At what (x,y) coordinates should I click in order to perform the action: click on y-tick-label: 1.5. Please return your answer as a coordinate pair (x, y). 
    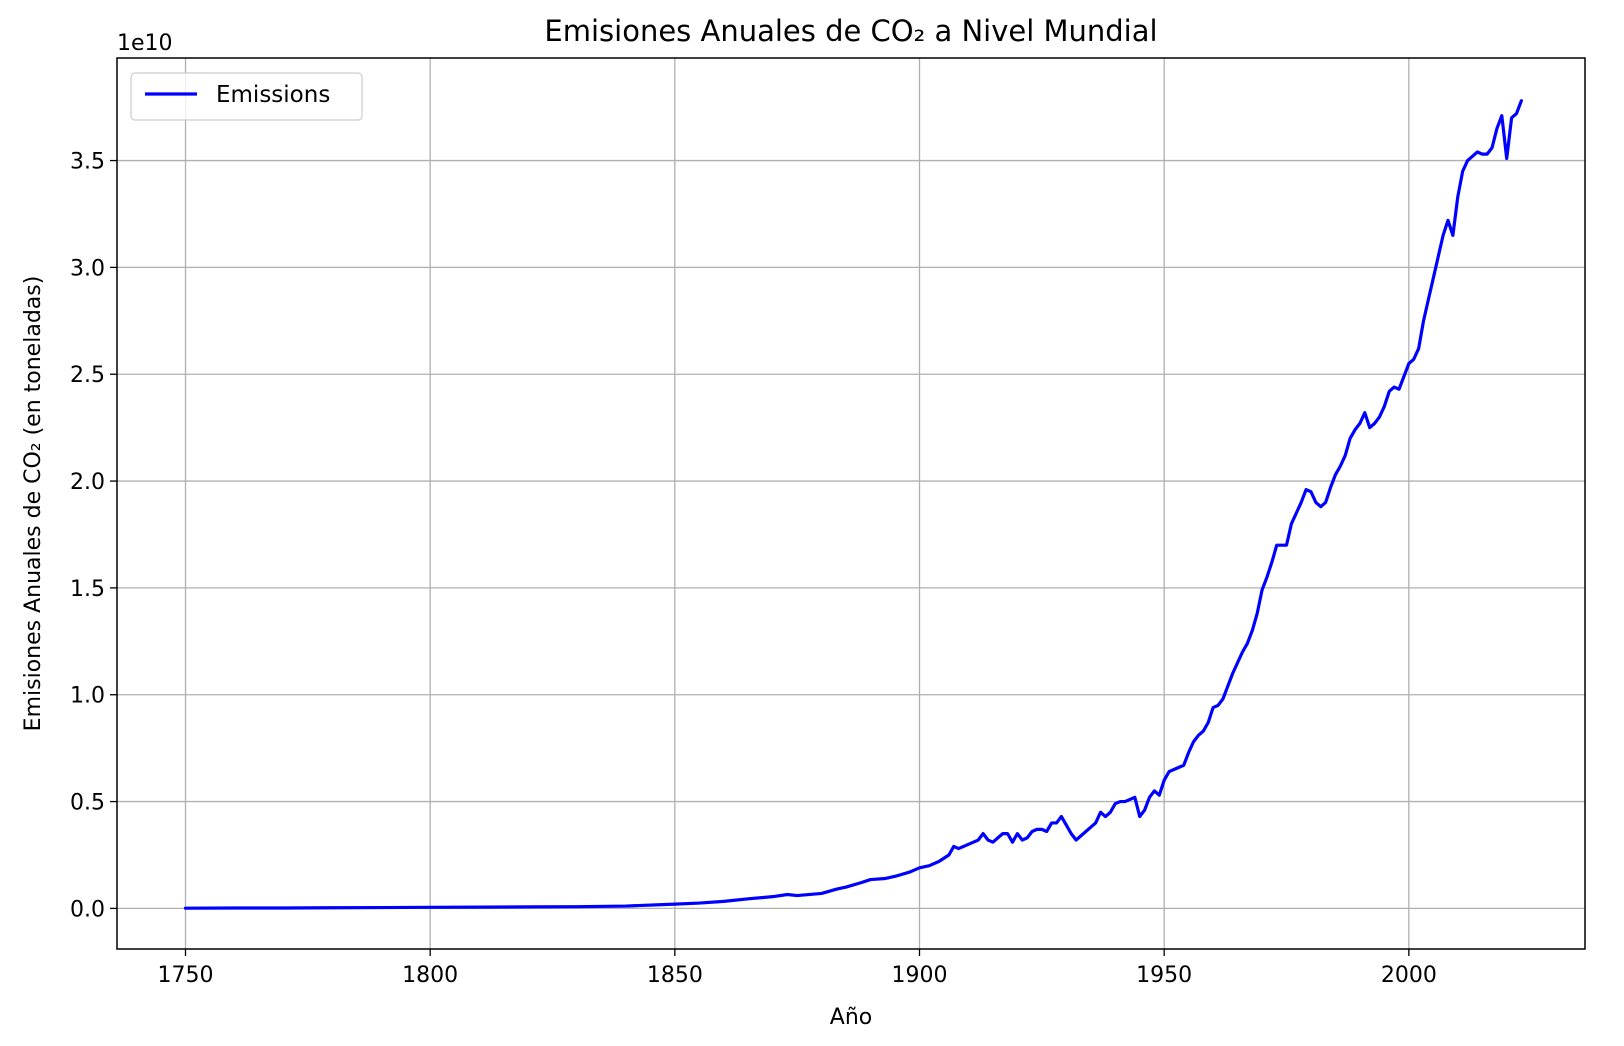
    Looking at the image, I should click on (87, 589).